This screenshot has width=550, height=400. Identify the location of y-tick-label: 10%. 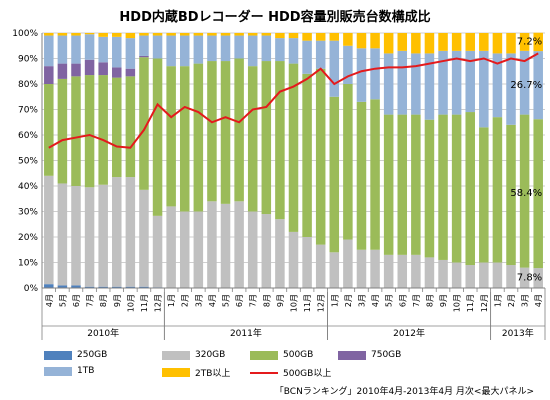
(28, 264).